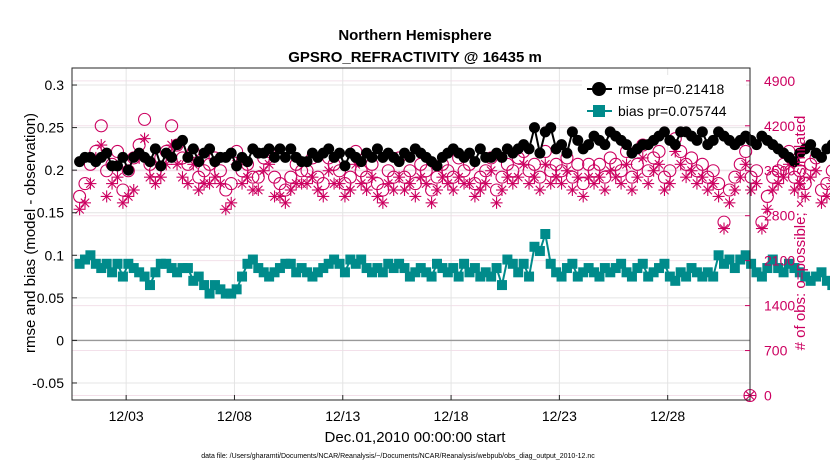  Describe the element at coordinates (672, 111) in the screenshot. I see `legend-bias-label: bias pr=0.075744` at that location.